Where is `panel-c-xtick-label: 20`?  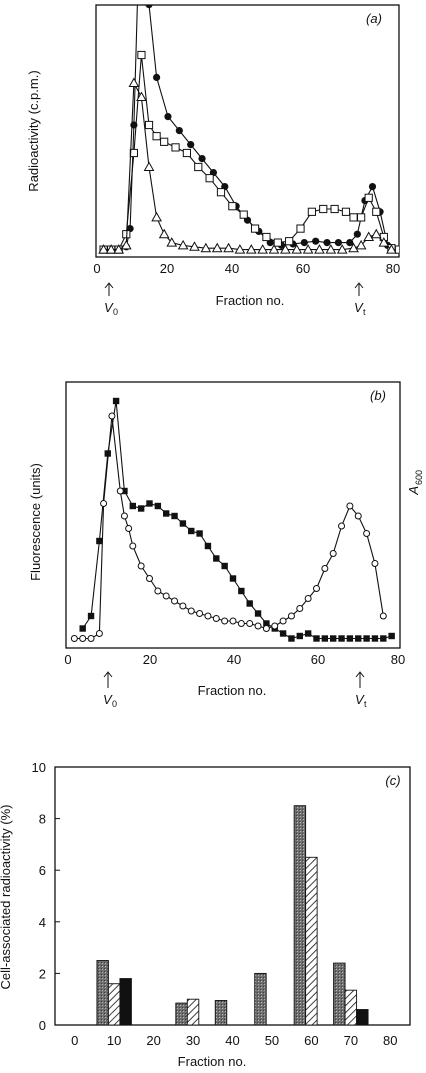
panel-c-xtick-label: 20 is located at coordinates (153, 1040).